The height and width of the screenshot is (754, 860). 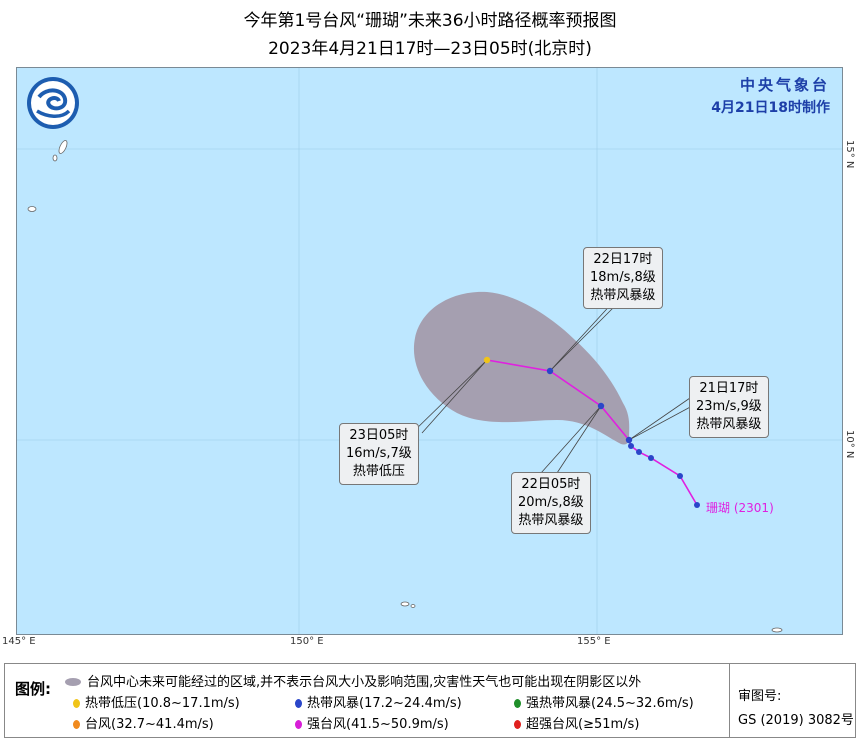 I want to click on review-label: 审图号:, so click(x=760, y=696).